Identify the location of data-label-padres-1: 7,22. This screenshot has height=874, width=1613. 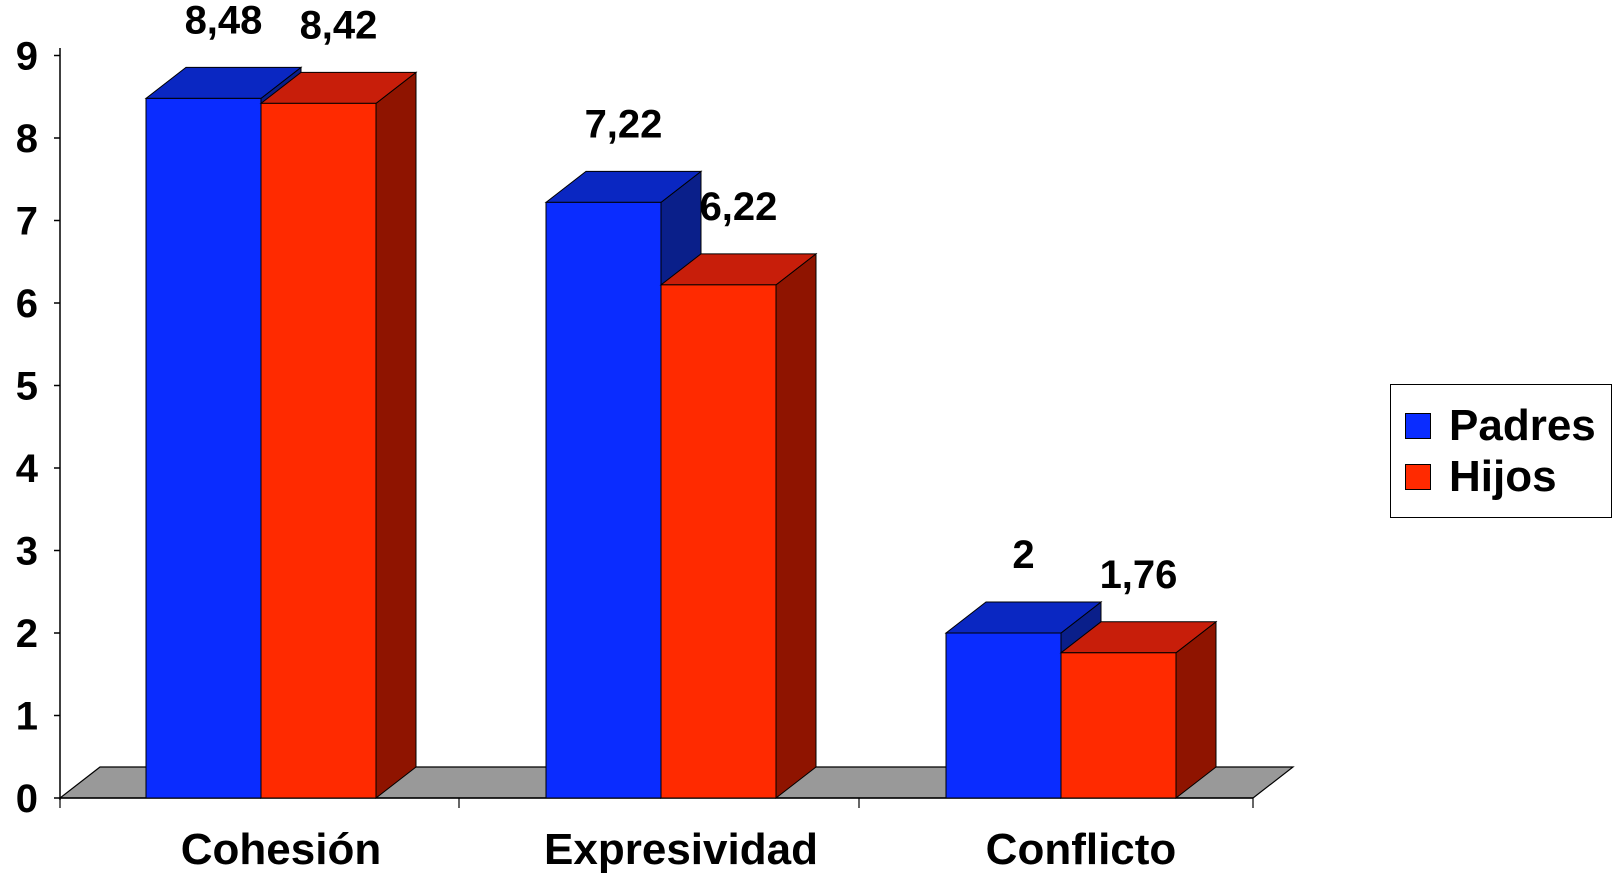
(624, 124).